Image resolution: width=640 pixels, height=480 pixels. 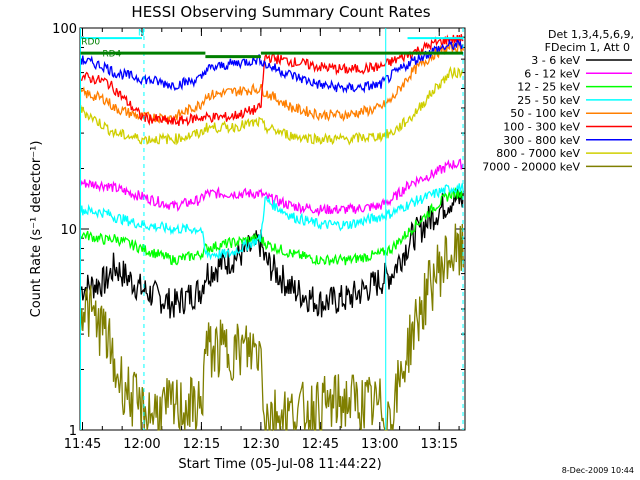 I want to click on legend-label: 25 - 50 keV, so click(x=548, y=100).